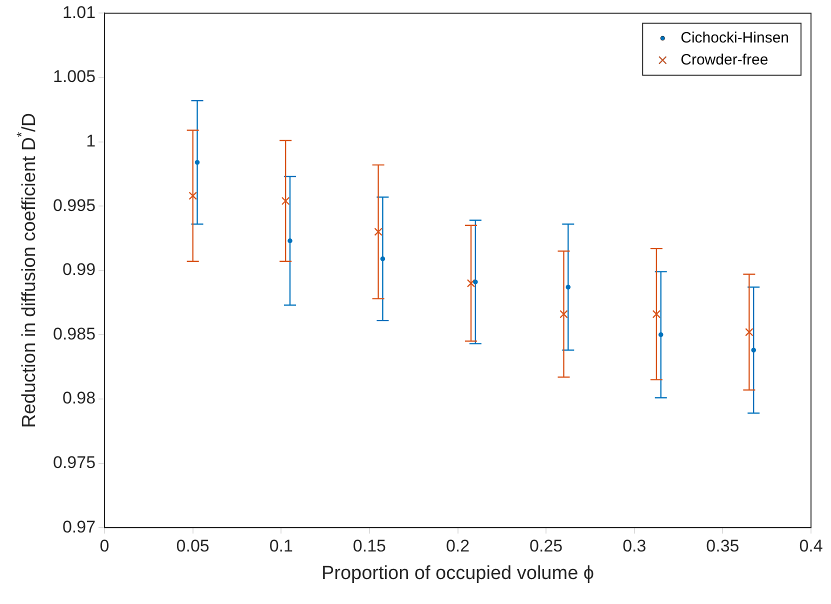  Describe the element at coordinates (457, 573) in the screenshot. I see `x-axis-title: Proportion of occupied volume ϕ` at that location.